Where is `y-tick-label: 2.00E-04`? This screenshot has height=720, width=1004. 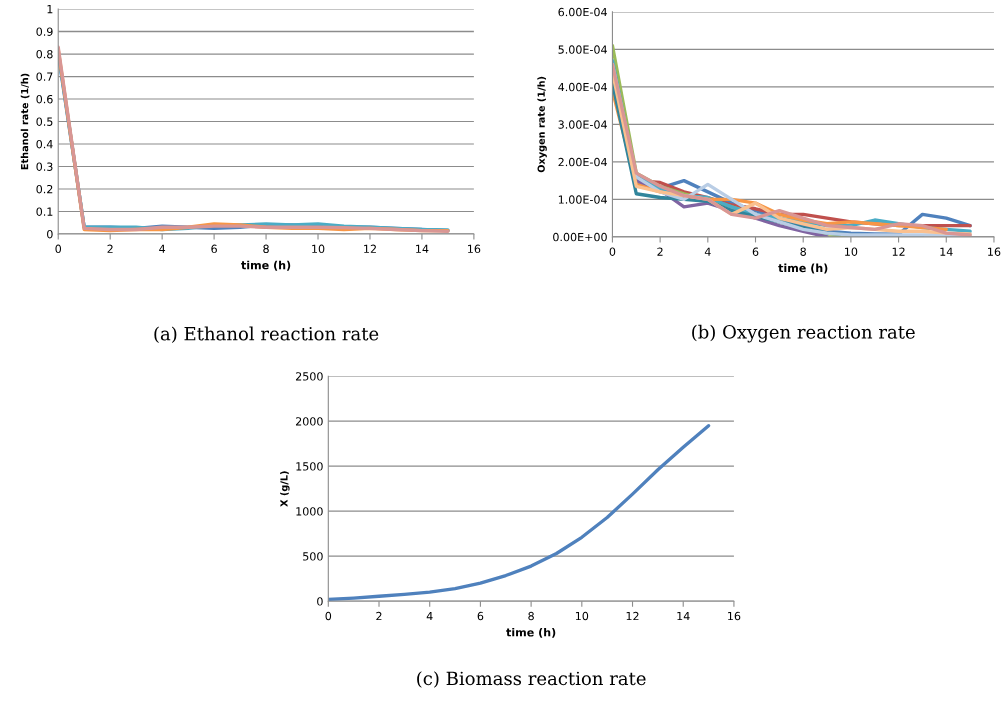
y-tick-label: 2.00E-04 is located at coordinates (582, 162).